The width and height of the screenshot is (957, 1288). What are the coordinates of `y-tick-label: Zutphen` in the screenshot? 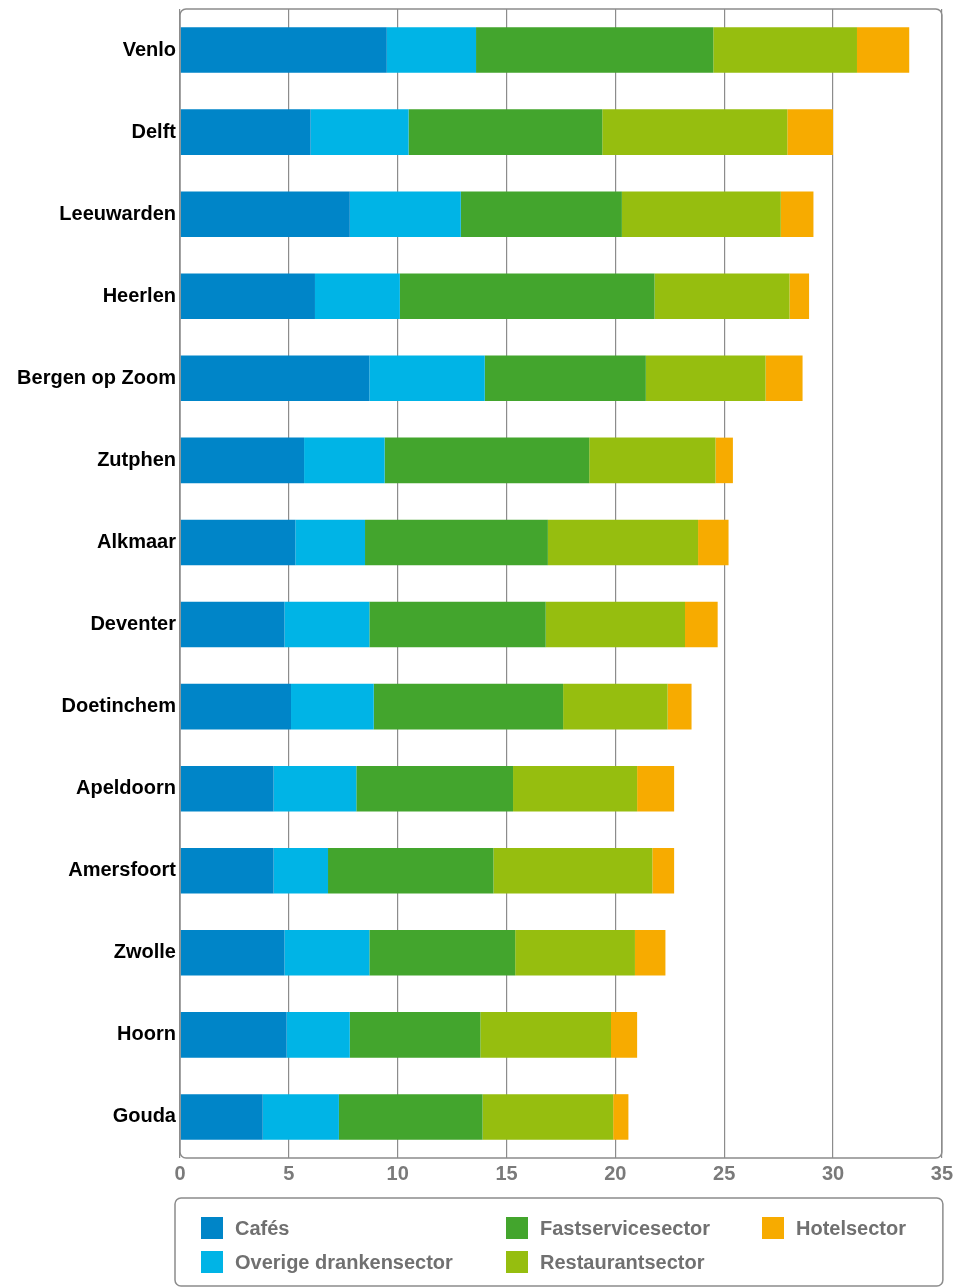 It's located at (136, 458).